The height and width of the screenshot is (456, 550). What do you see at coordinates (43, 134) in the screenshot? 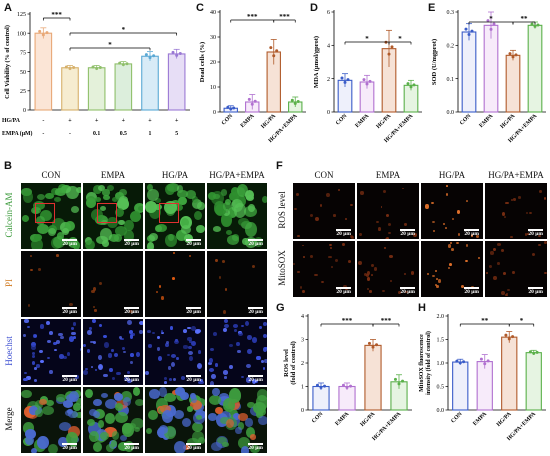
I see `empa-mark: -` at bounding box center [43, 134].